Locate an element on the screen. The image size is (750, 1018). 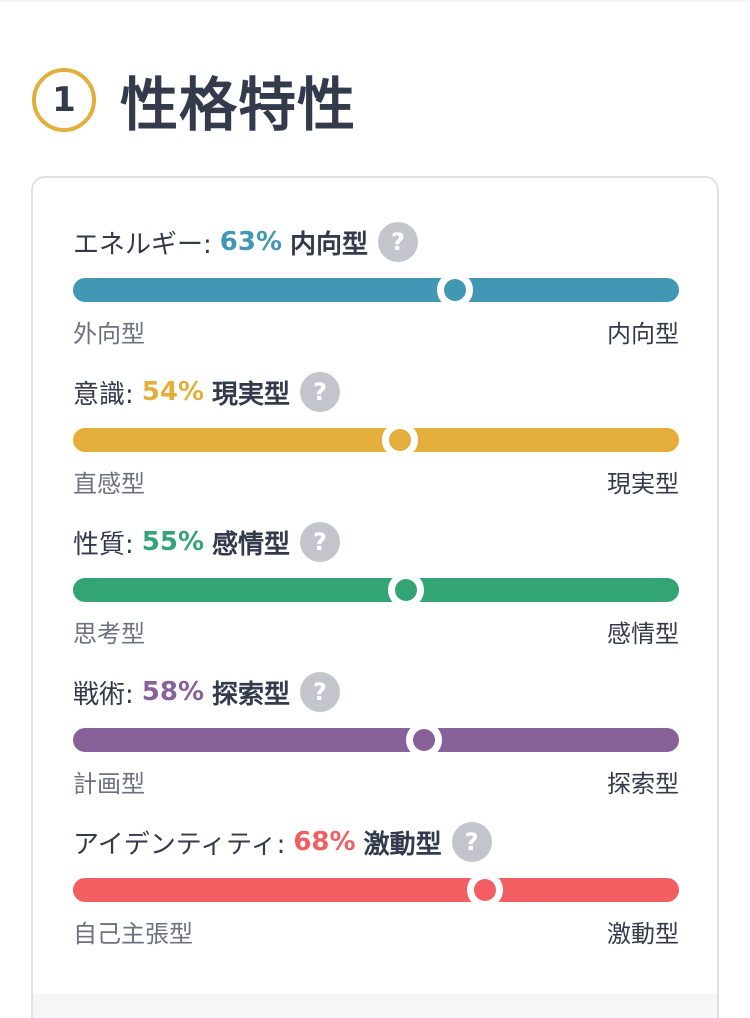
trait-right-pole: 激動型 is located at coordinates (643, 934).